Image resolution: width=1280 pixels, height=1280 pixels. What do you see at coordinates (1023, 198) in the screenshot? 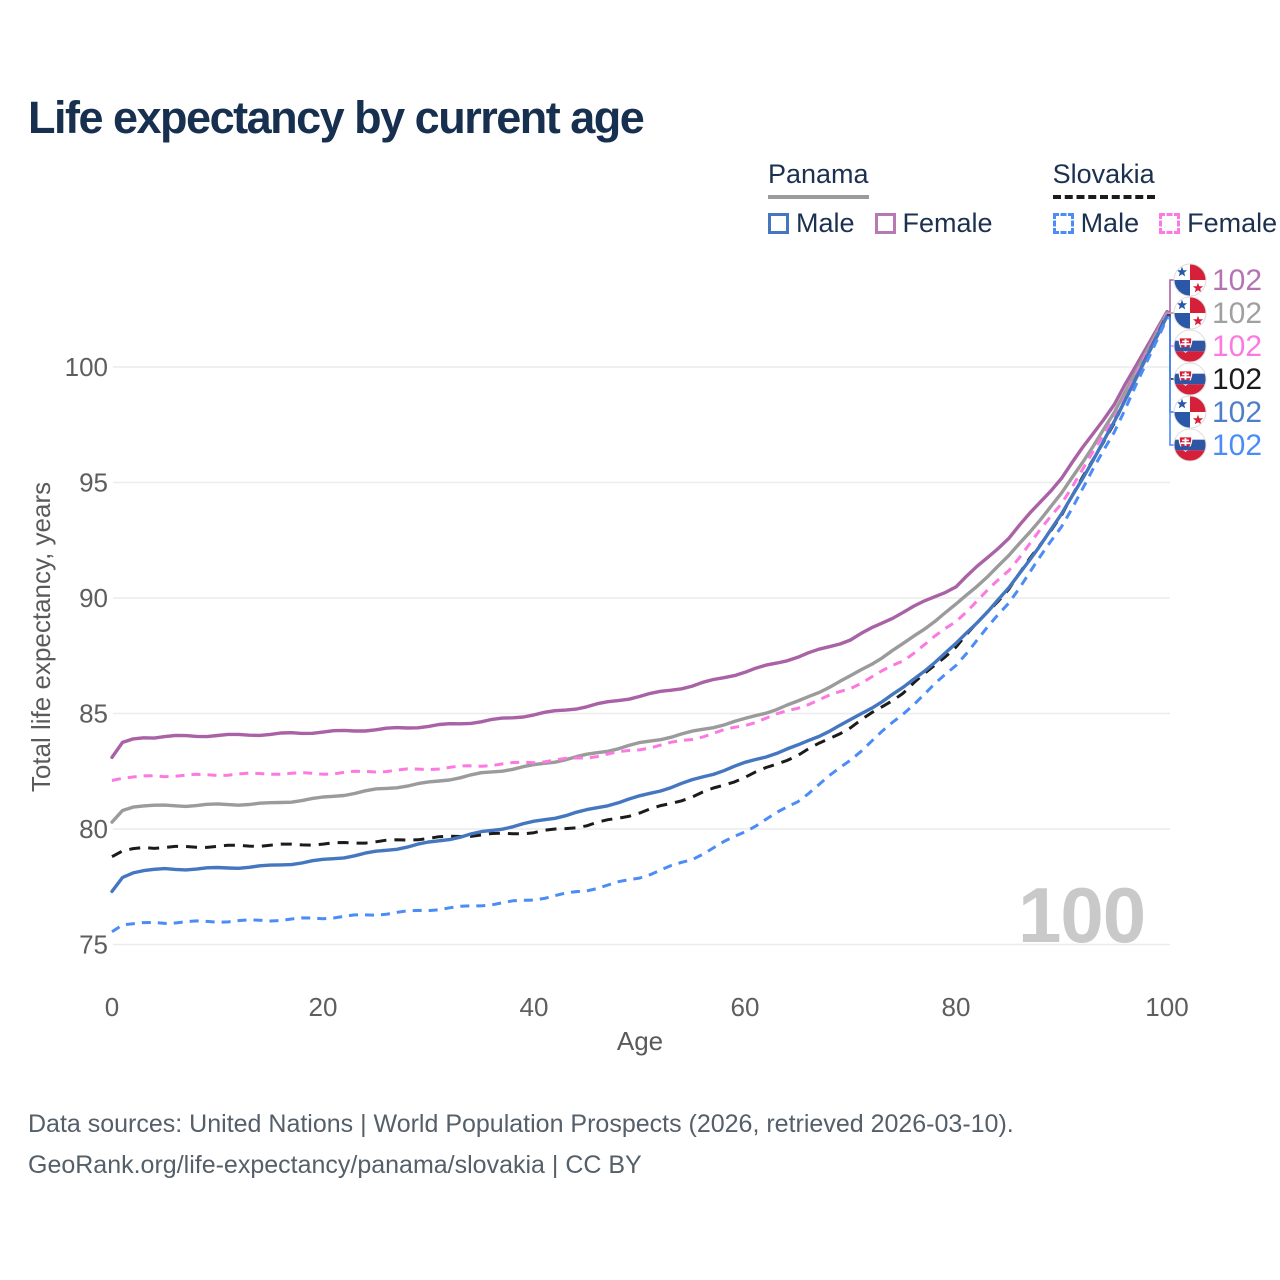
I see `legend: Panama Male Female Slovakia Male` at bounding box center [1023, 198].